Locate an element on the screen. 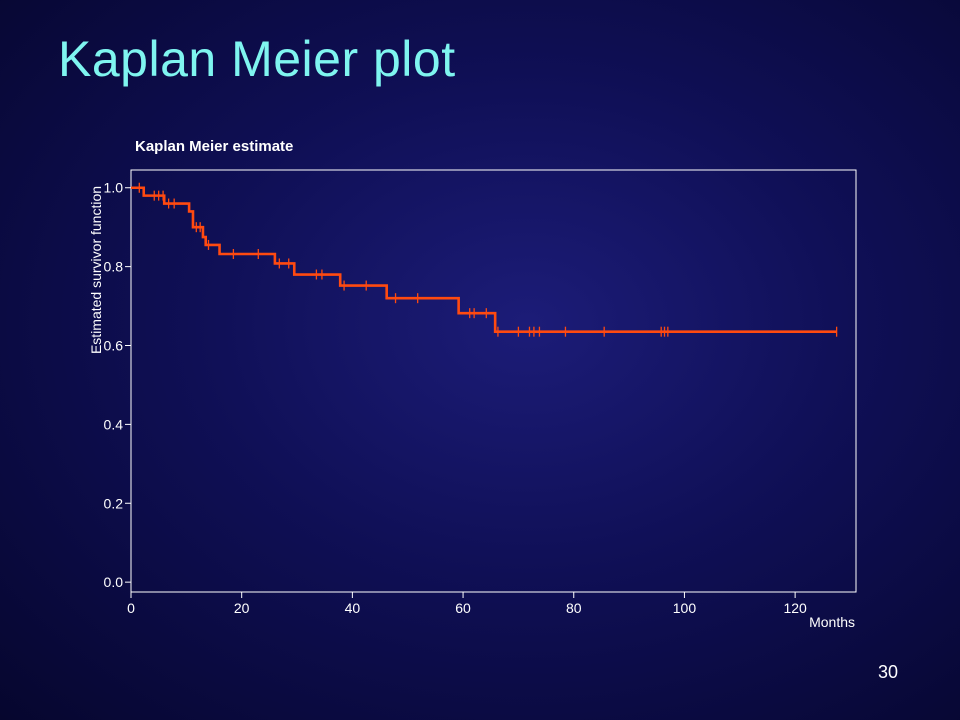 The image size is (960, 720). slide-title: Kaplan Meier plot is located at coordinates (257, 59).